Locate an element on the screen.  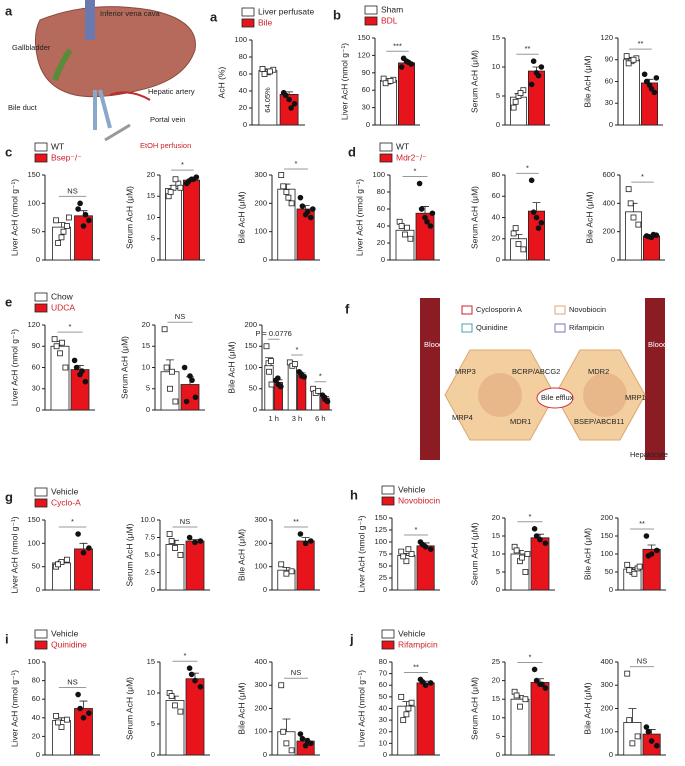
y-tick-label: 80 is located at coordinates (381, 191).